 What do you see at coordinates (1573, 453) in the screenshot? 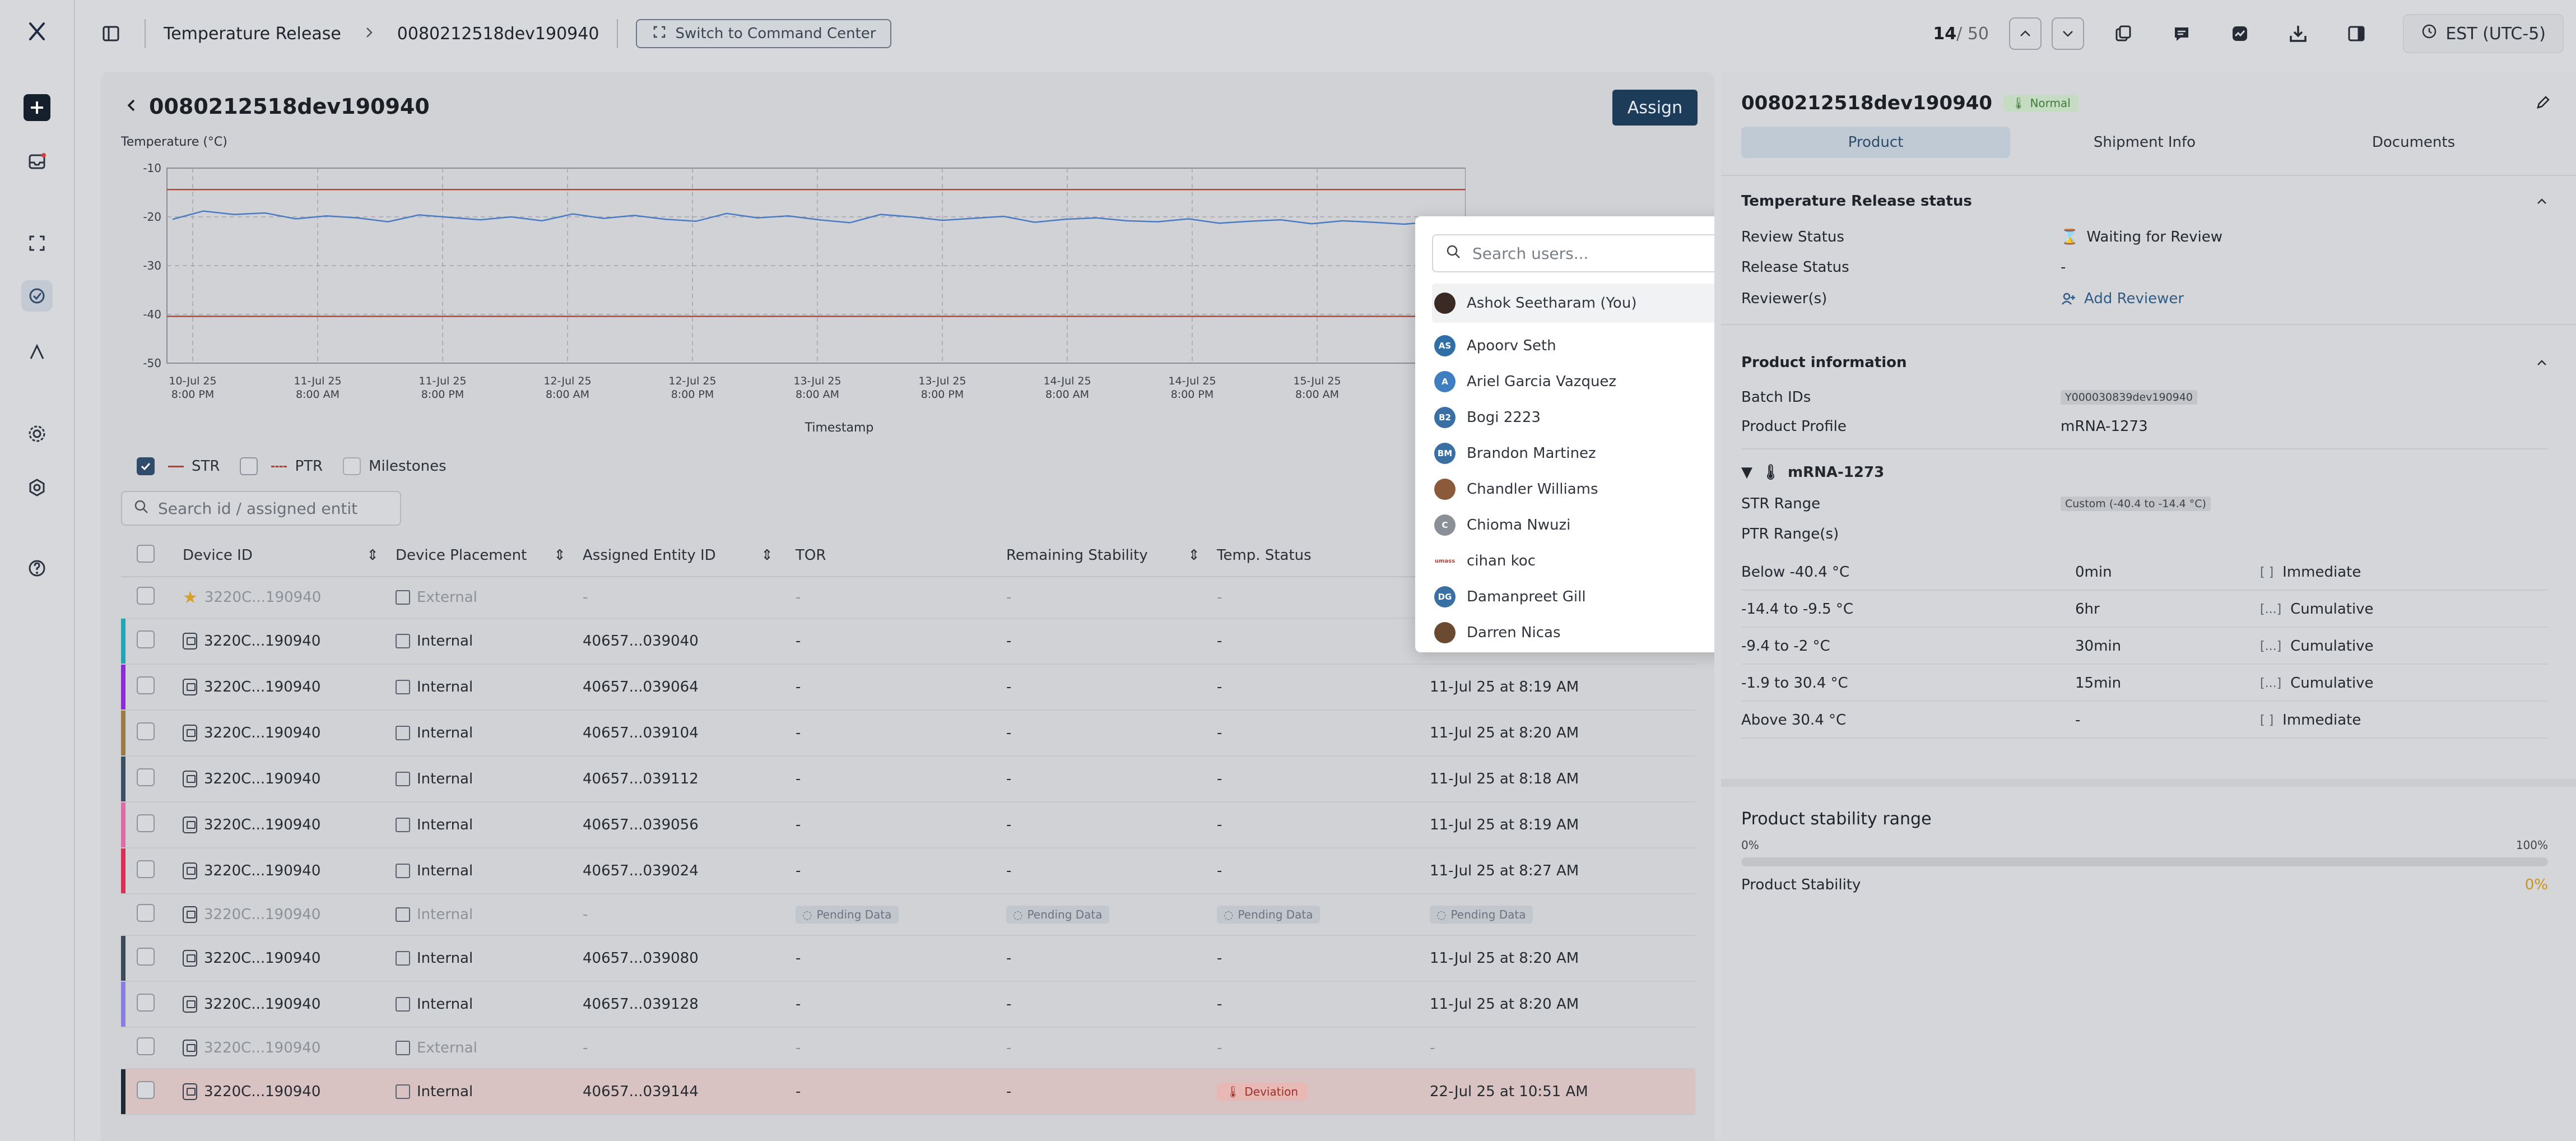
I see `user-option: BM Brandon Martinez` at bounding box center [1573, 453].